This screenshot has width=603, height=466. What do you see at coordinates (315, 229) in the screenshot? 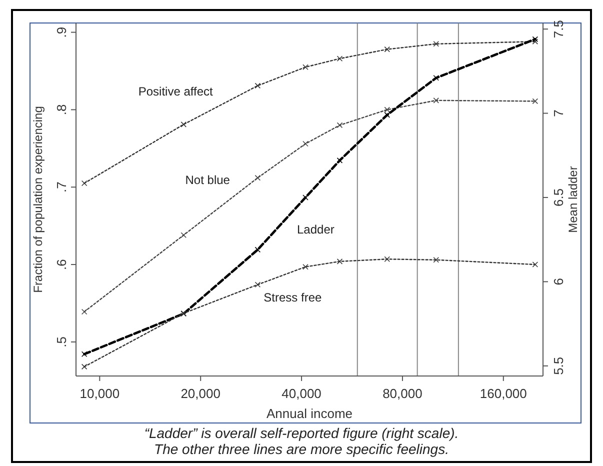
I see `series-label: Ladder` at bounding box center [315, 229].